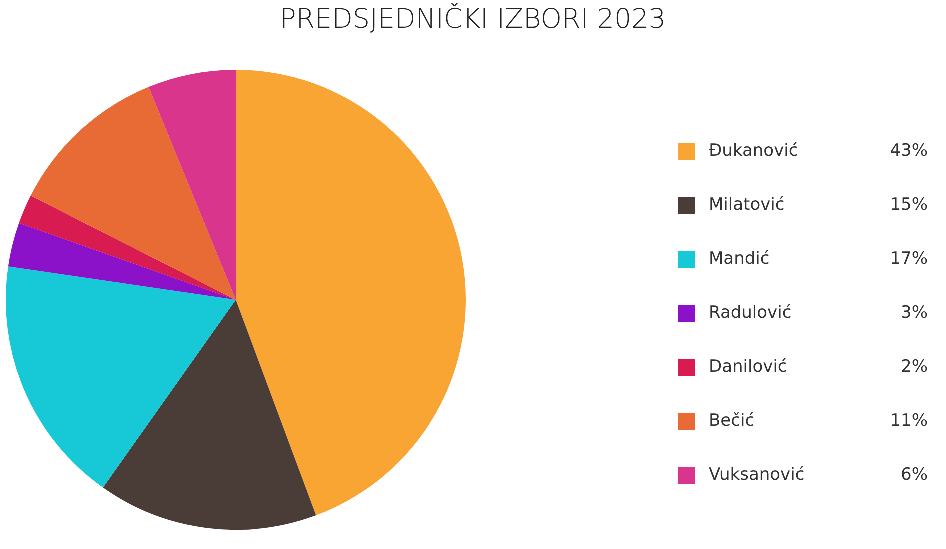  What do you see at coordinates (908, 421) in the screenshot?
I see `data-label: 11%` at bounding box center [908, 421].